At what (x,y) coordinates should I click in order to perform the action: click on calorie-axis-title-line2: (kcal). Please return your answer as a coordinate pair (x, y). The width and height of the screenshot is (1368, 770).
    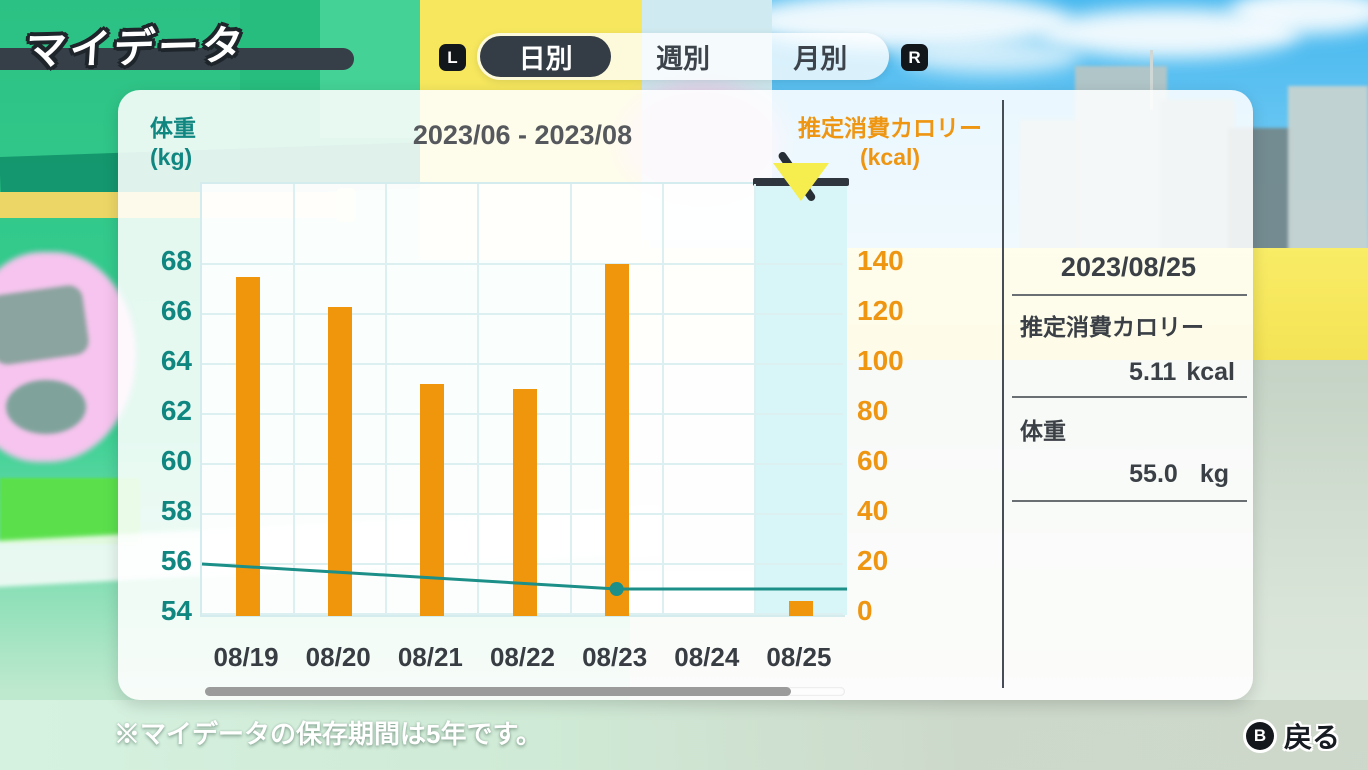
    Looking at the image, I should click on (890, 157).